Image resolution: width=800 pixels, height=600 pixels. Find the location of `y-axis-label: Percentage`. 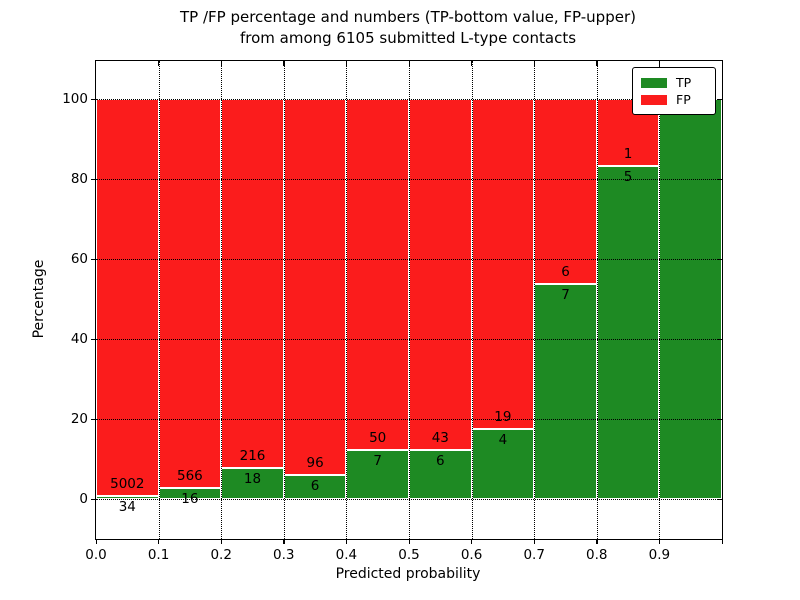

y-axis-label: Percentage is located at coordinates (39, 299).